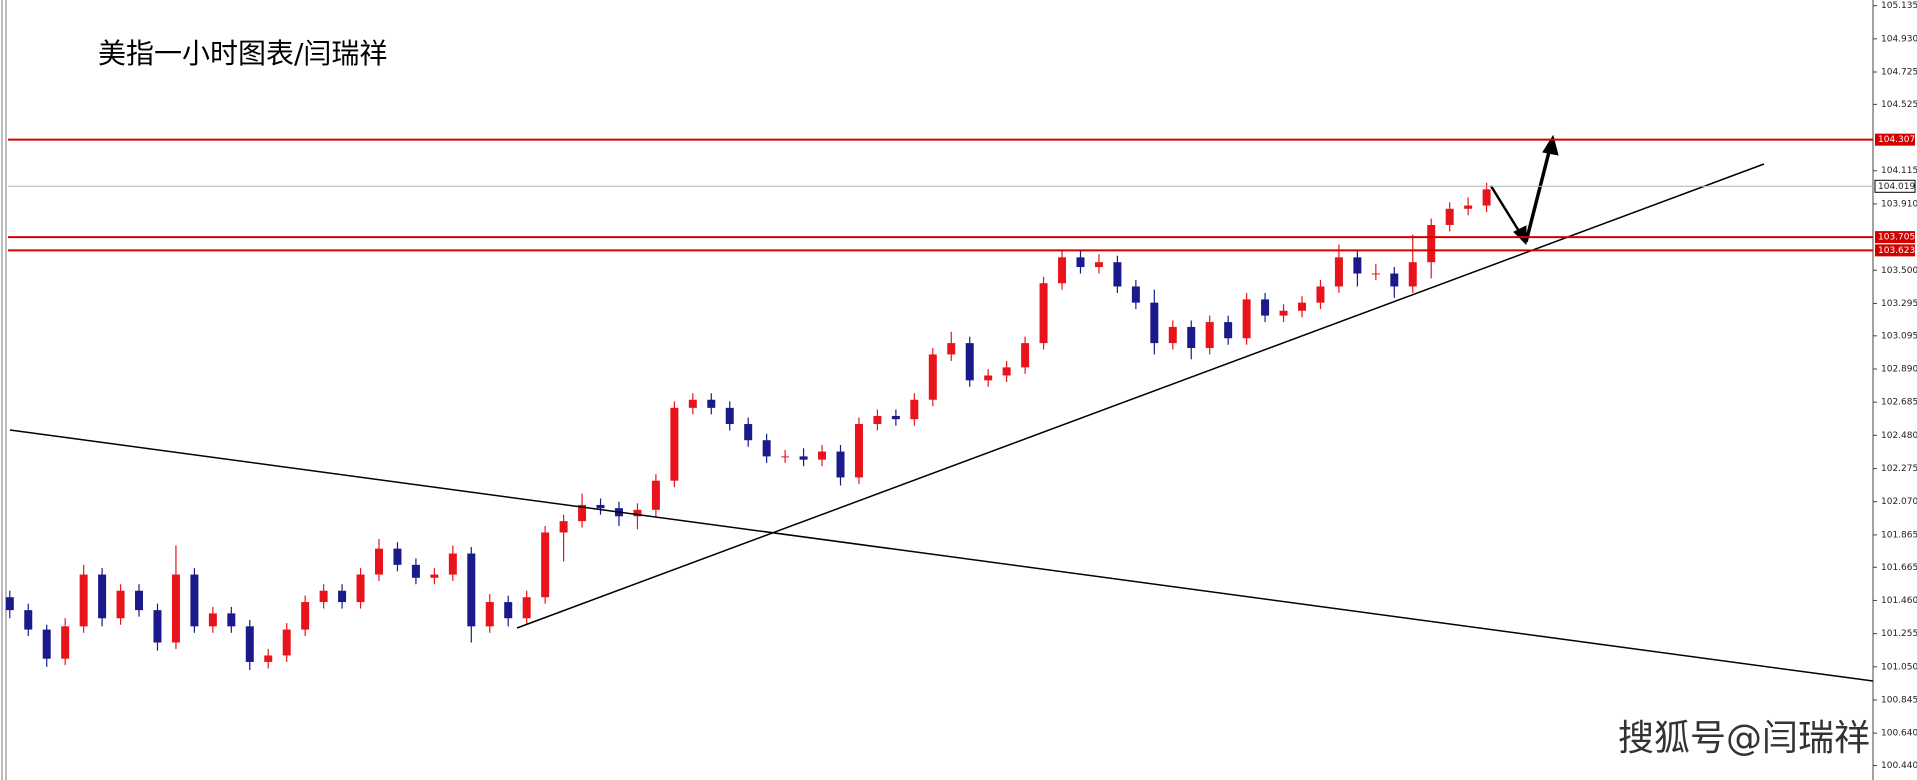 The width and height of the screenshot is (1917, 780). Describe the element at coordinates (1899, 700) in the screenshot. I see `y-tick-label: 100.845` at that location.